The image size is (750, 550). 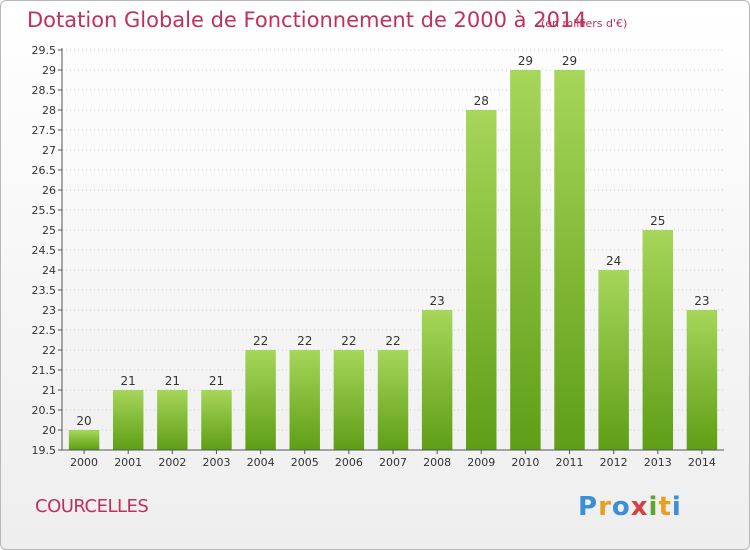 I want to click on commune-name: COURCELLES, so click(x=92, y=506).